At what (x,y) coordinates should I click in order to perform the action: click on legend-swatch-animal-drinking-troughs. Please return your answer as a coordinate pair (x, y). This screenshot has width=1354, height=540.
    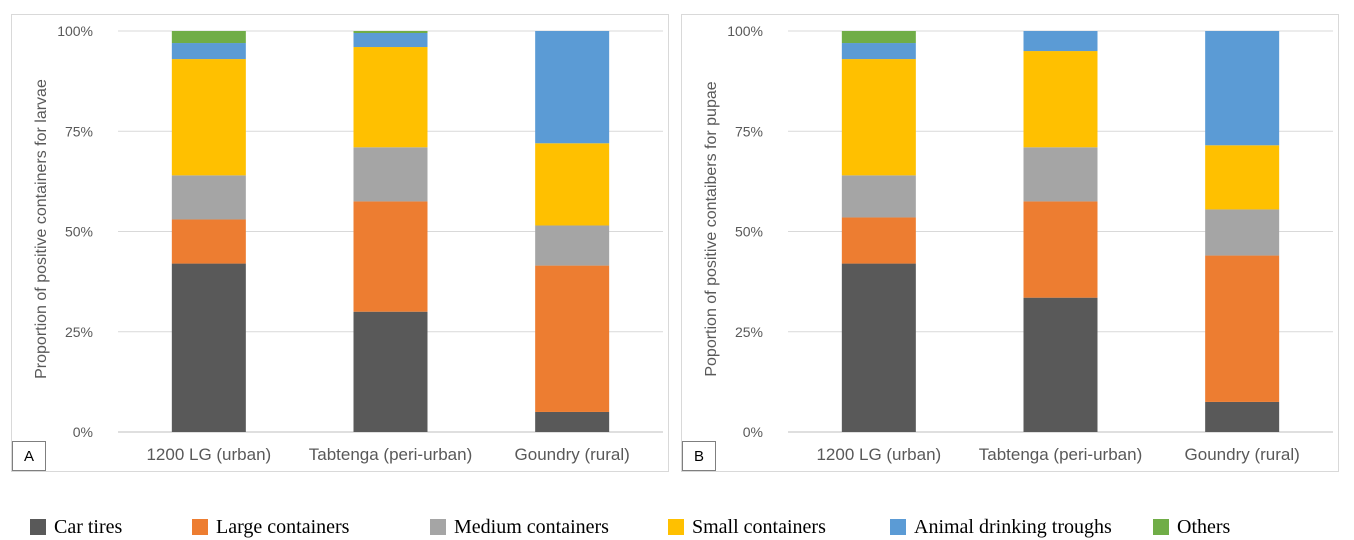
    Looking at the image, I should click on (898, 527).